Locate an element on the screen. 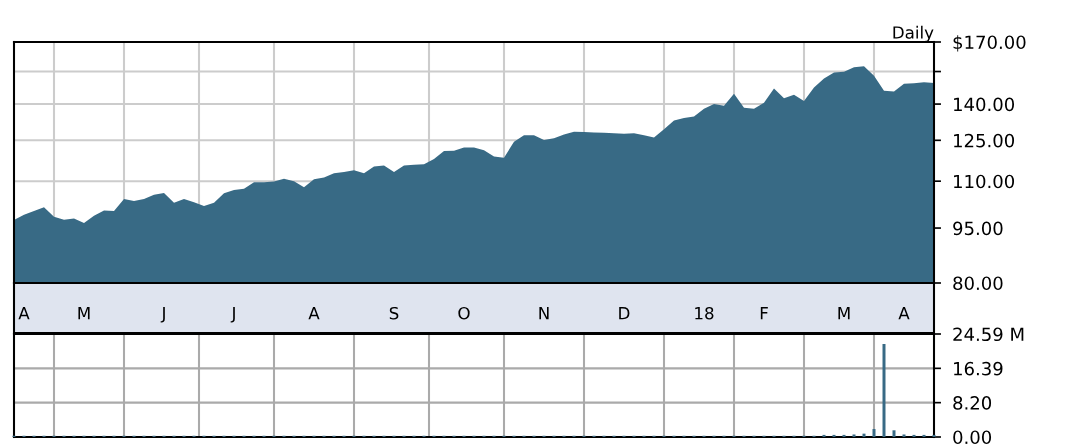 The width and height of the screenshot is (1065, 448). x-tick-label: O is located at coordinates (464, 313).